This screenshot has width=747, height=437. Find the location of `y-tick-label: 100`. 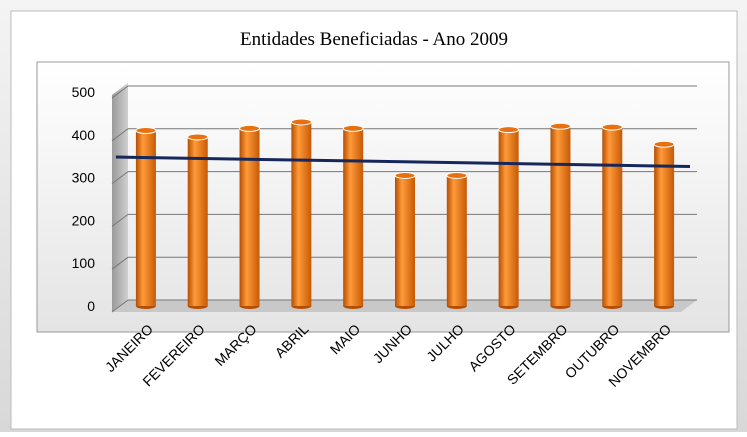

y-tick-label: 100 is located at coordinates (84, 263).